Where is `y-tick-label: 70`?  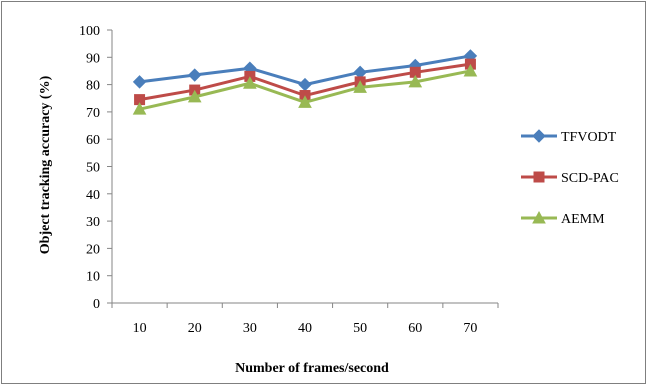
y-tick-label: 70 is located at coordinates (93, 113).